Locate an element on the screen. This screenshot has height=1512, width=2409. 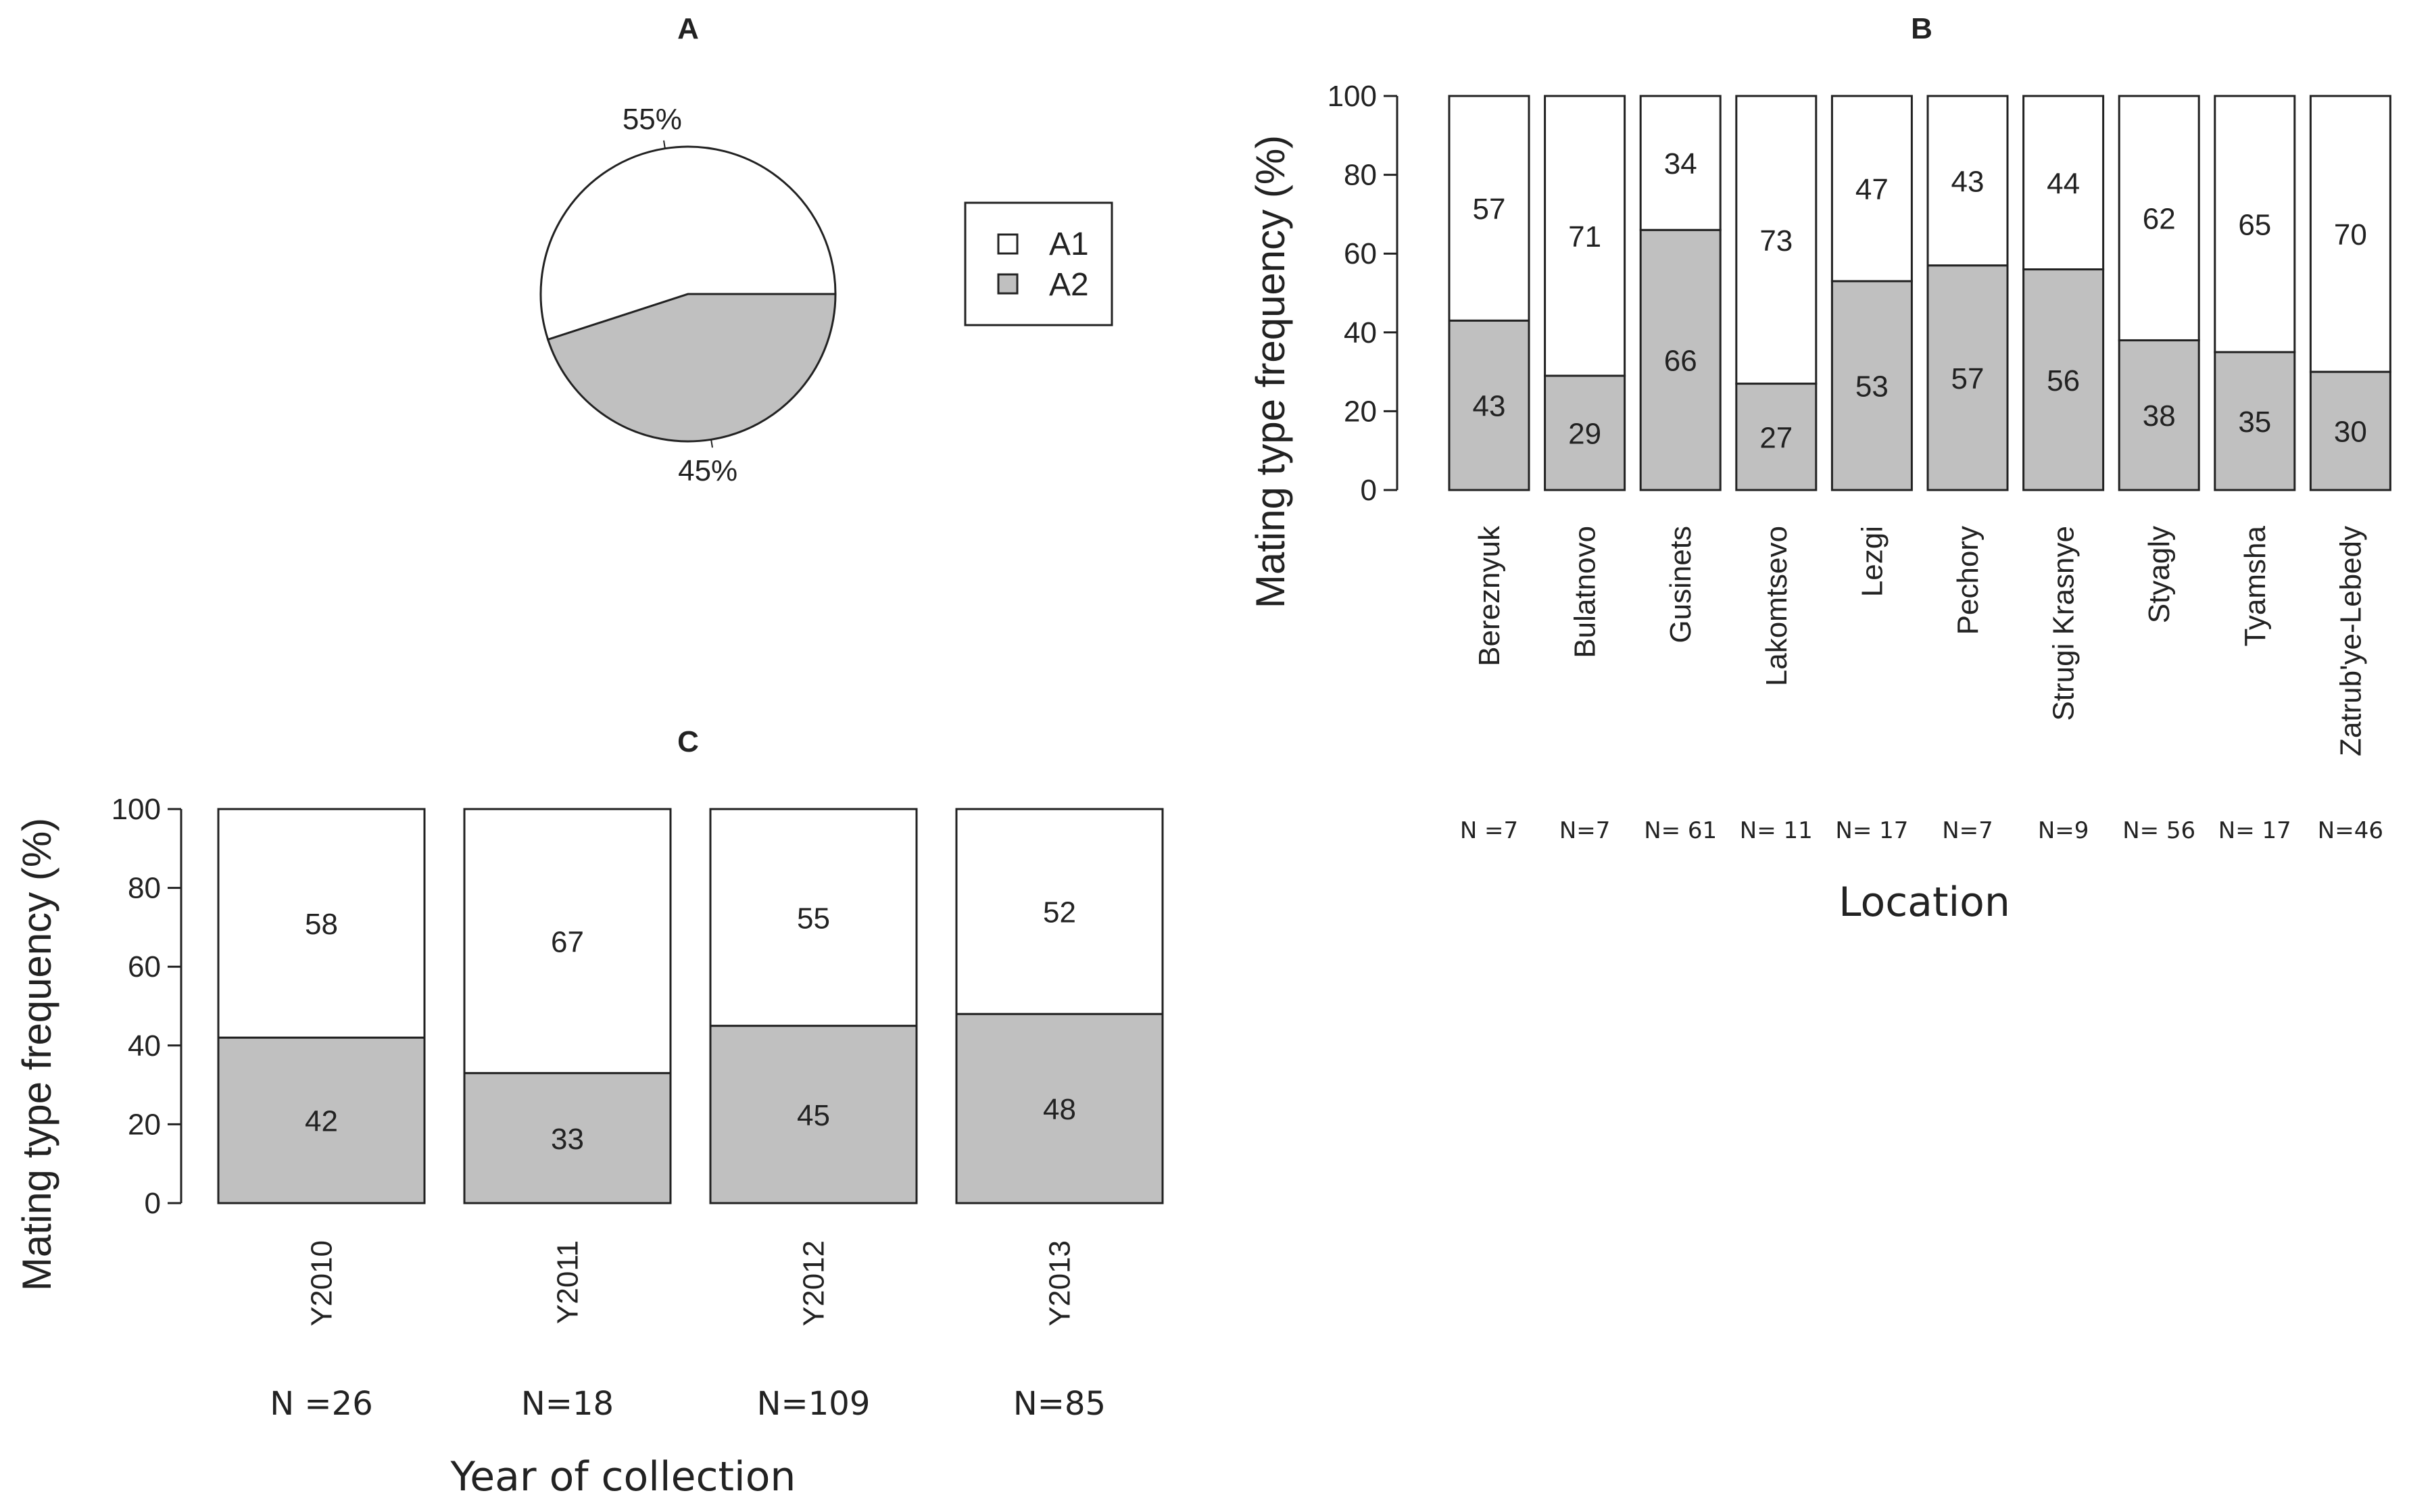
panel-c-value-label-a1: 58 is located at coordinates (321, 924).